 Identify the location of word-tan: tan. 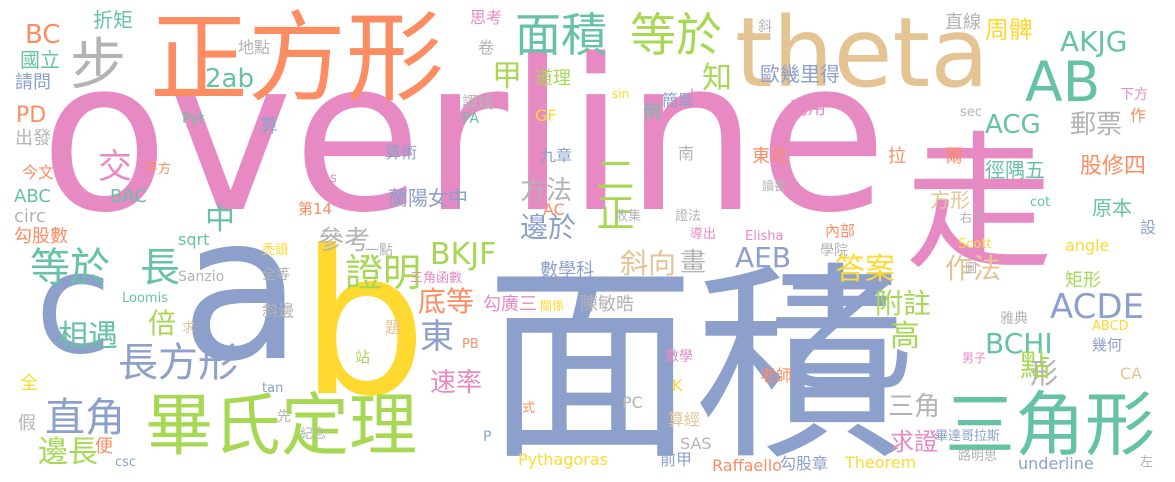
(273, 388).